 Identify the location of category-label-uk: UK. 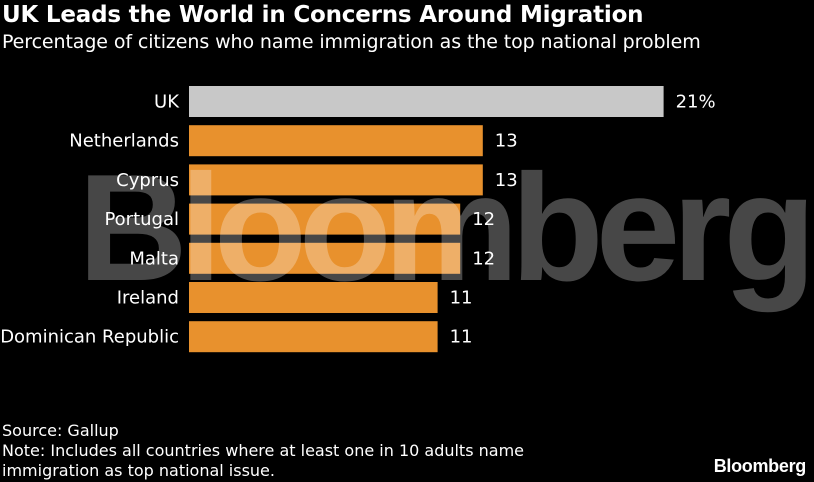
(167, 102).